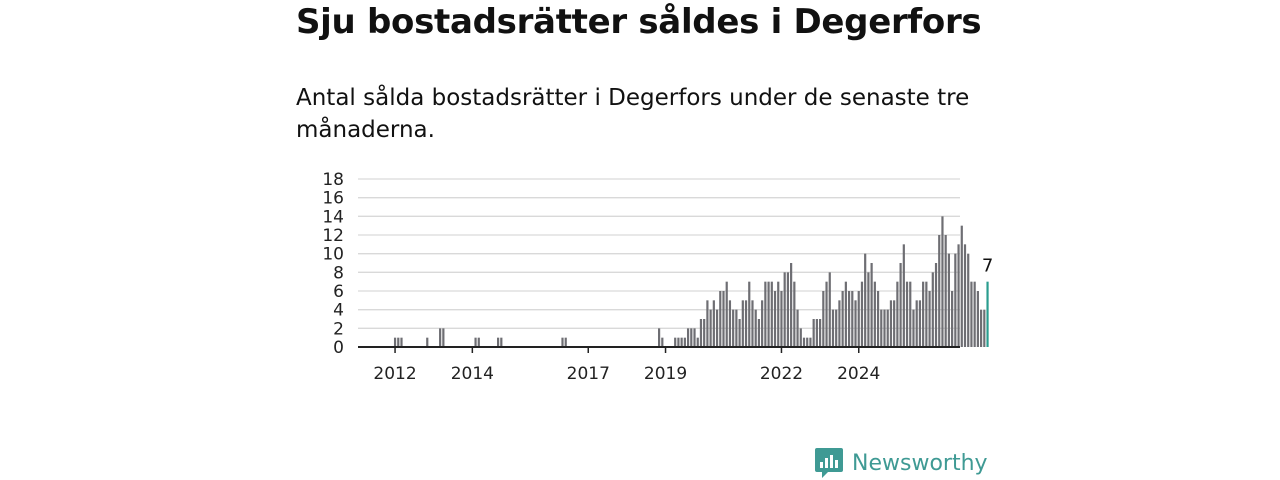  What do you see at coordinates (639, 22) in the screenshot?
I see `chart-title: Sju bostadsrätter såldes i Degerfors` at bounding box center [639, 22].